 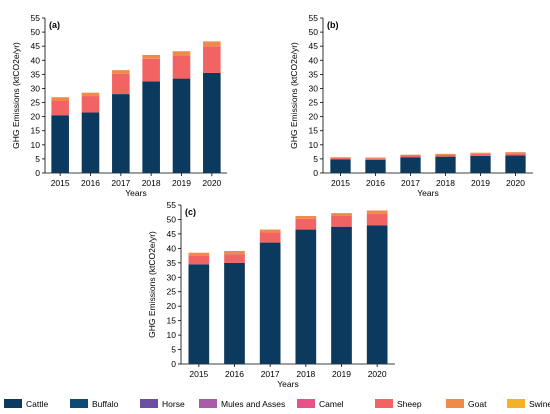 I want to click on panel-label: (b), so click(x=333, y=25).